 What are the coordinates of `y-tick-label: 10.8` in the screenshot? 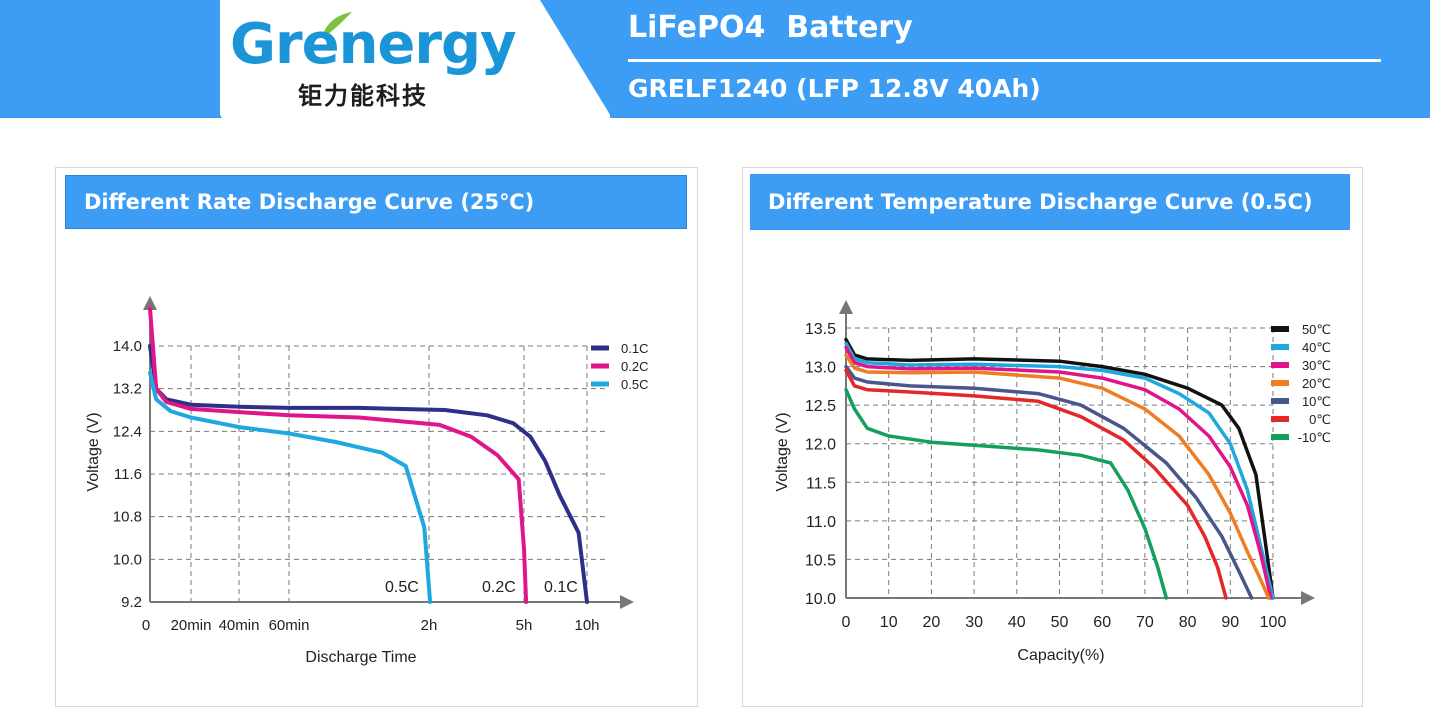 It's located at (127, 517).